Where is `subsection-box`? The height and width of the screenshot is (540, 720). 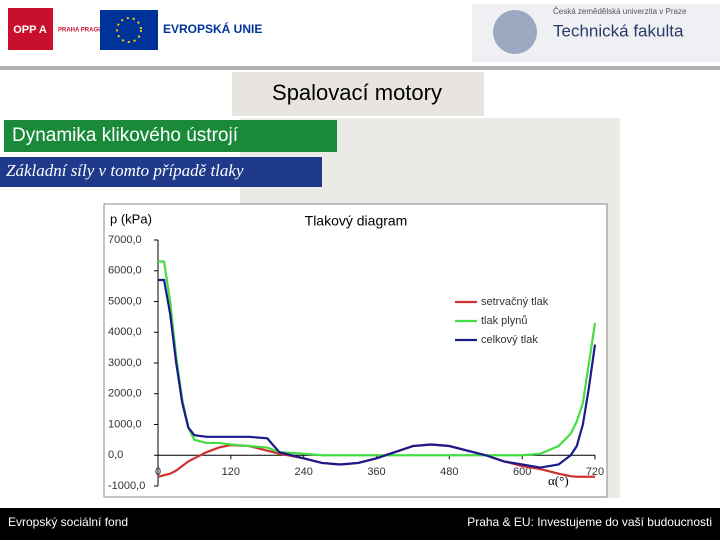
subsection-box is located at coordinates (161, 172).